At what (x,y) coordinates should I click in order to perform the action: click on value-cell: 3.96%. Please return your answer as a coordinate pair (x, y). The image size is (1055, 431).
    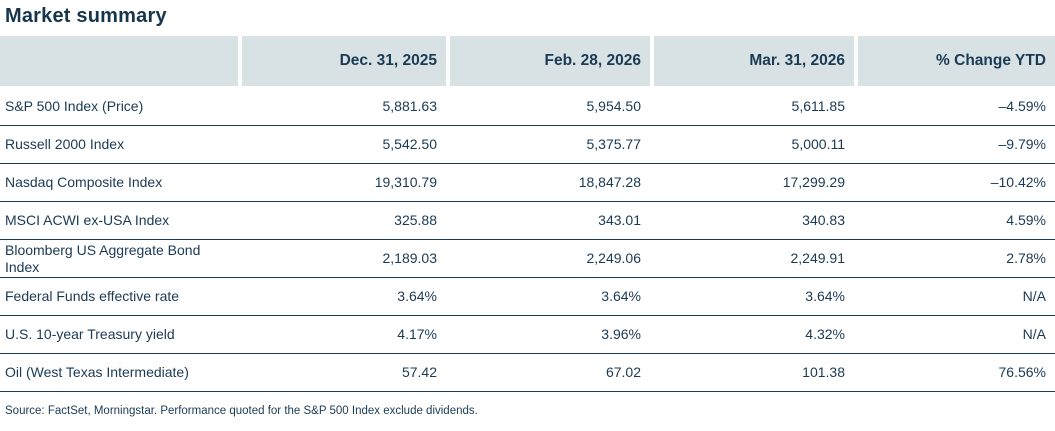
    Looking at the image, I should click on (621, 334).